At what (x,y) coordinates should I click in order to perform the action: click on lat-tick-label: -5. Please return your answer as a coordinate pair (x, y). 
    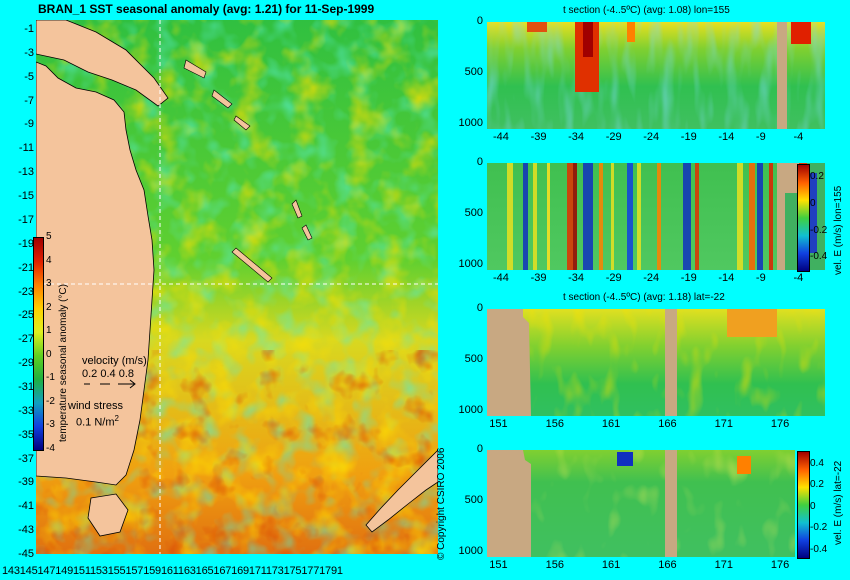
    Looking at the image, I should click on (29, 76).